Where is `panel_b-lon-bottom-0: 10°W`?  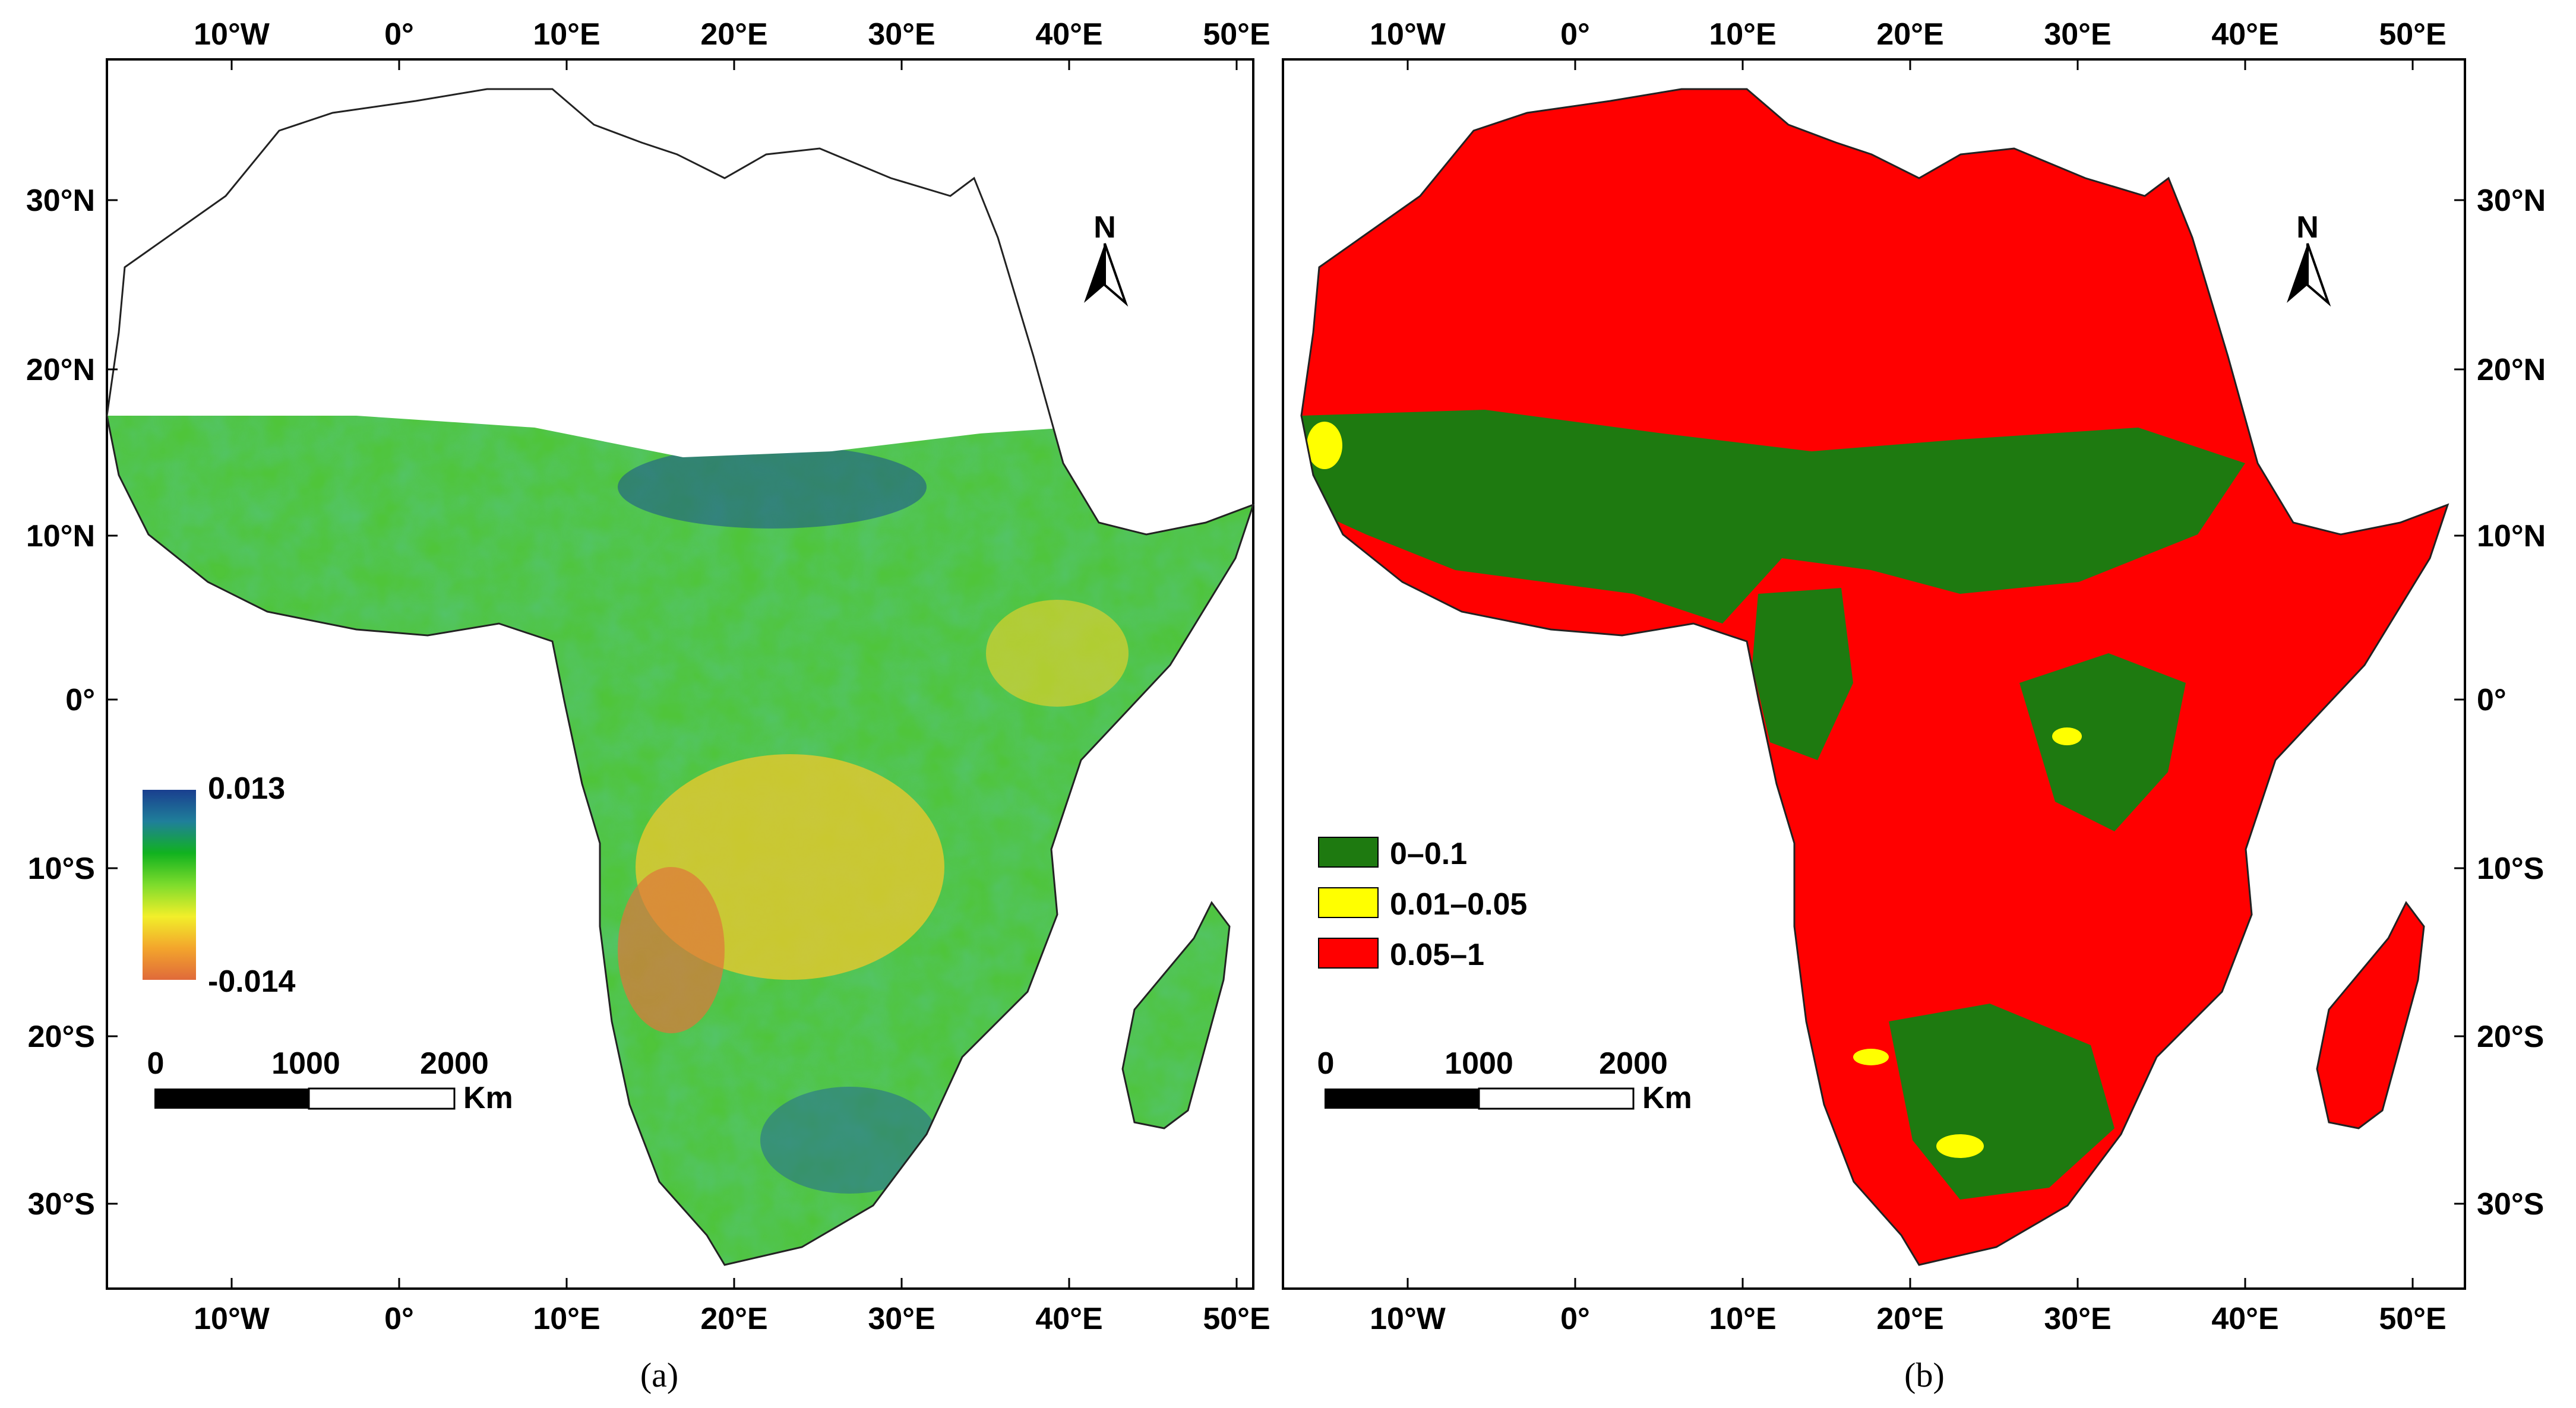
panel_b-lon-bottom-0: 10°W is located at coordinates (1408, 1319).